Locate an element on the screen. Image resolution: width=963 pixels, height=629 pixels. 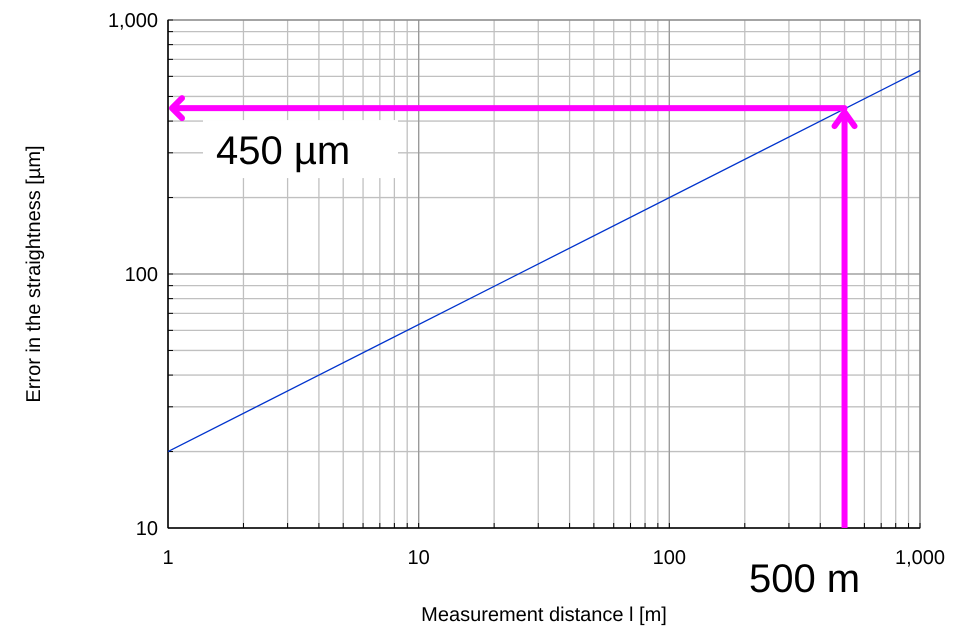
x-axis-title: Measurement distance l [m] is located at coordinates (544, 615).